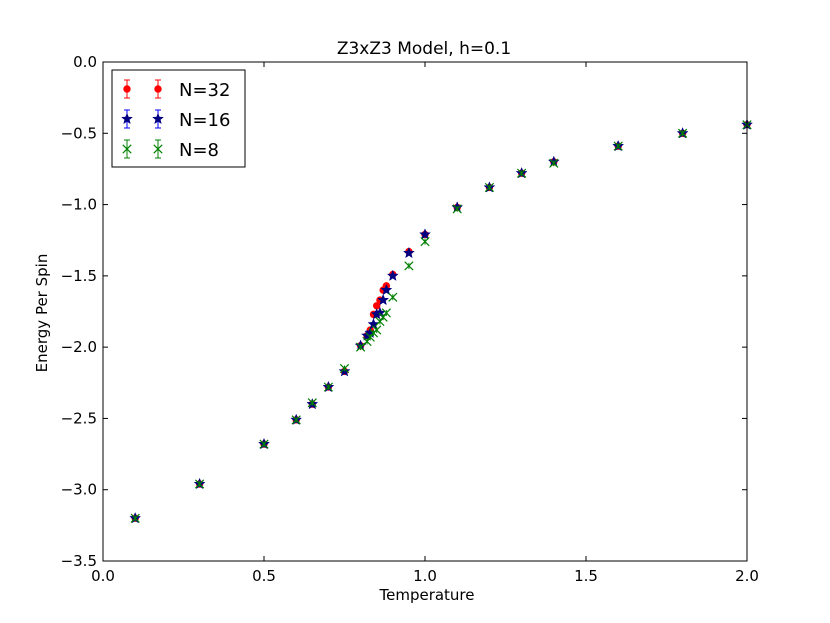 Image resolution: width=830 pixels, height=623 pixels. What do you see at coordinates (85, 62) in the screenshot?
I see `y-tick-label: 0.0` at bounding box center [85, 62].